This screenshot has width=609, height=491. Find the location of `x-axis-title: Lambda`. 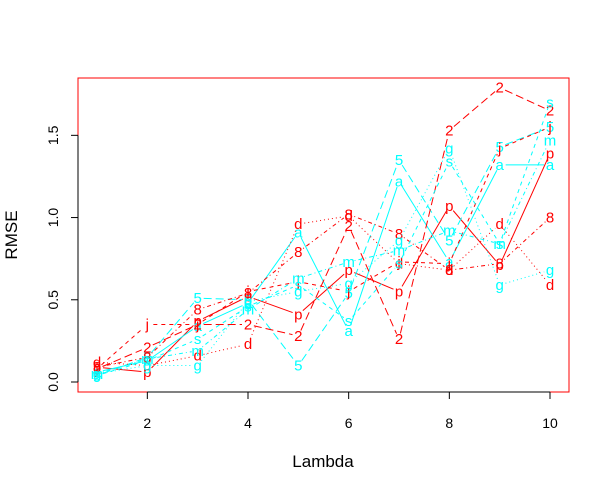

x-axis-title: Lambda is located at coordinates (323, 461).